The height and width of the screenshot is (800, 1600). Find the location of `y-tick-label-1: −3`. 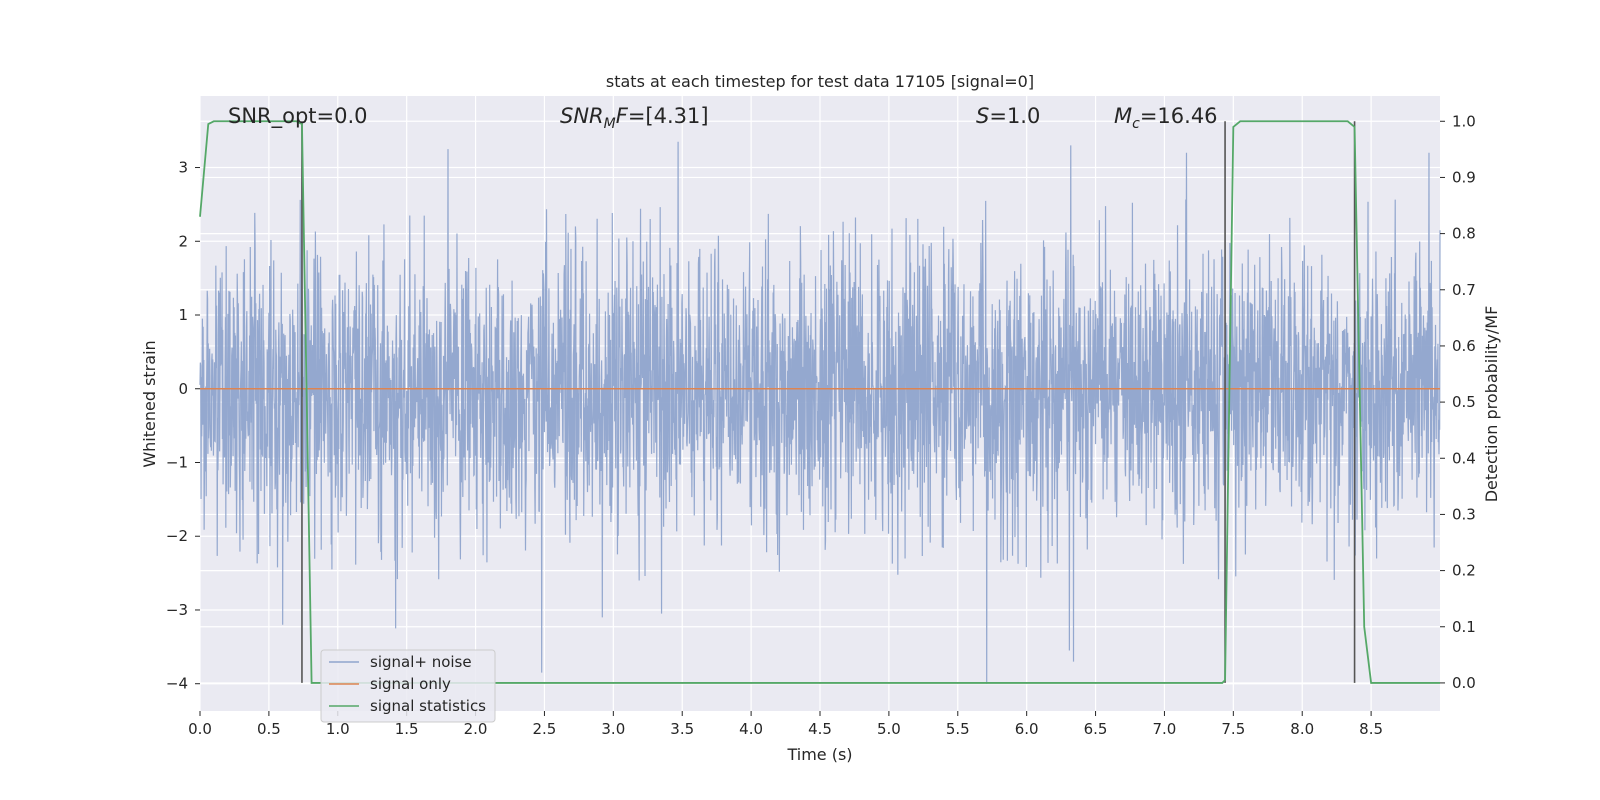

y-tick-label-1: −3 is located at coordinates (177, 610).